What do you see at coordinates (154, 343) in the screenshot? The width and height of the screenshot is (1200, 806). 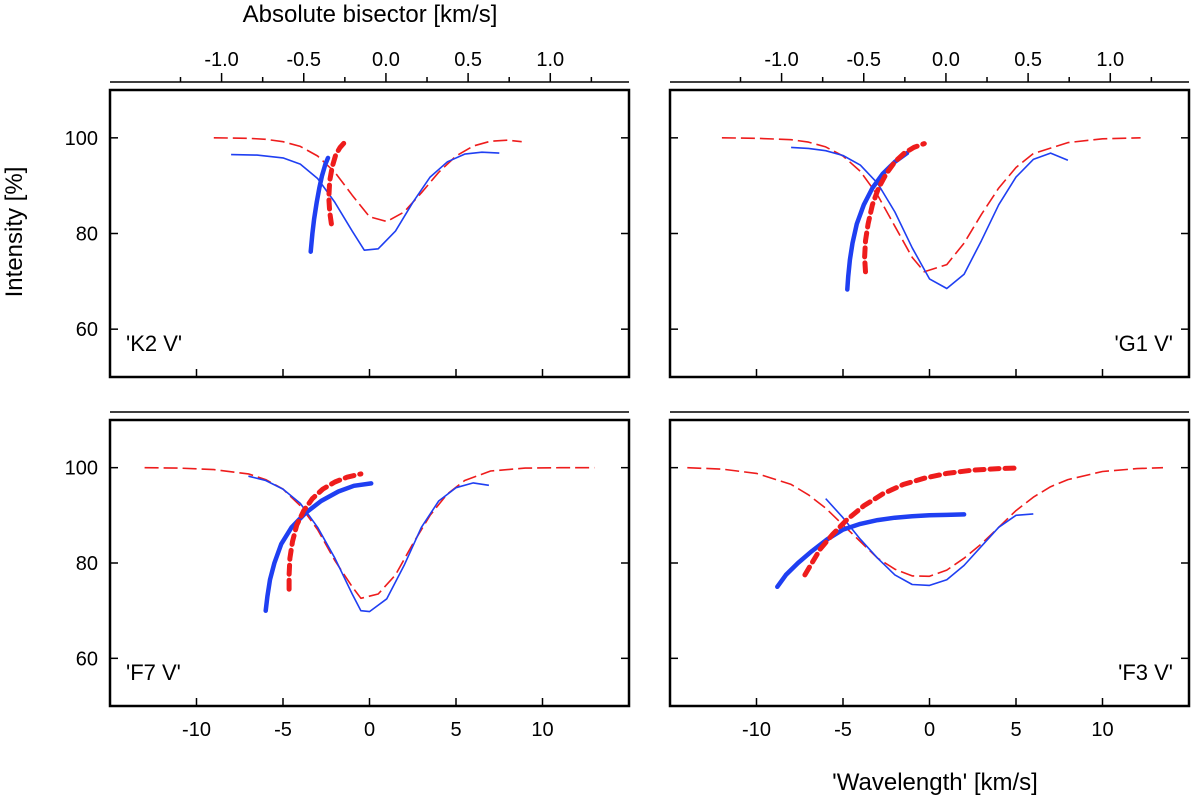 I see `panel-label: 'K2 V'` at bounding box center [154, 343].